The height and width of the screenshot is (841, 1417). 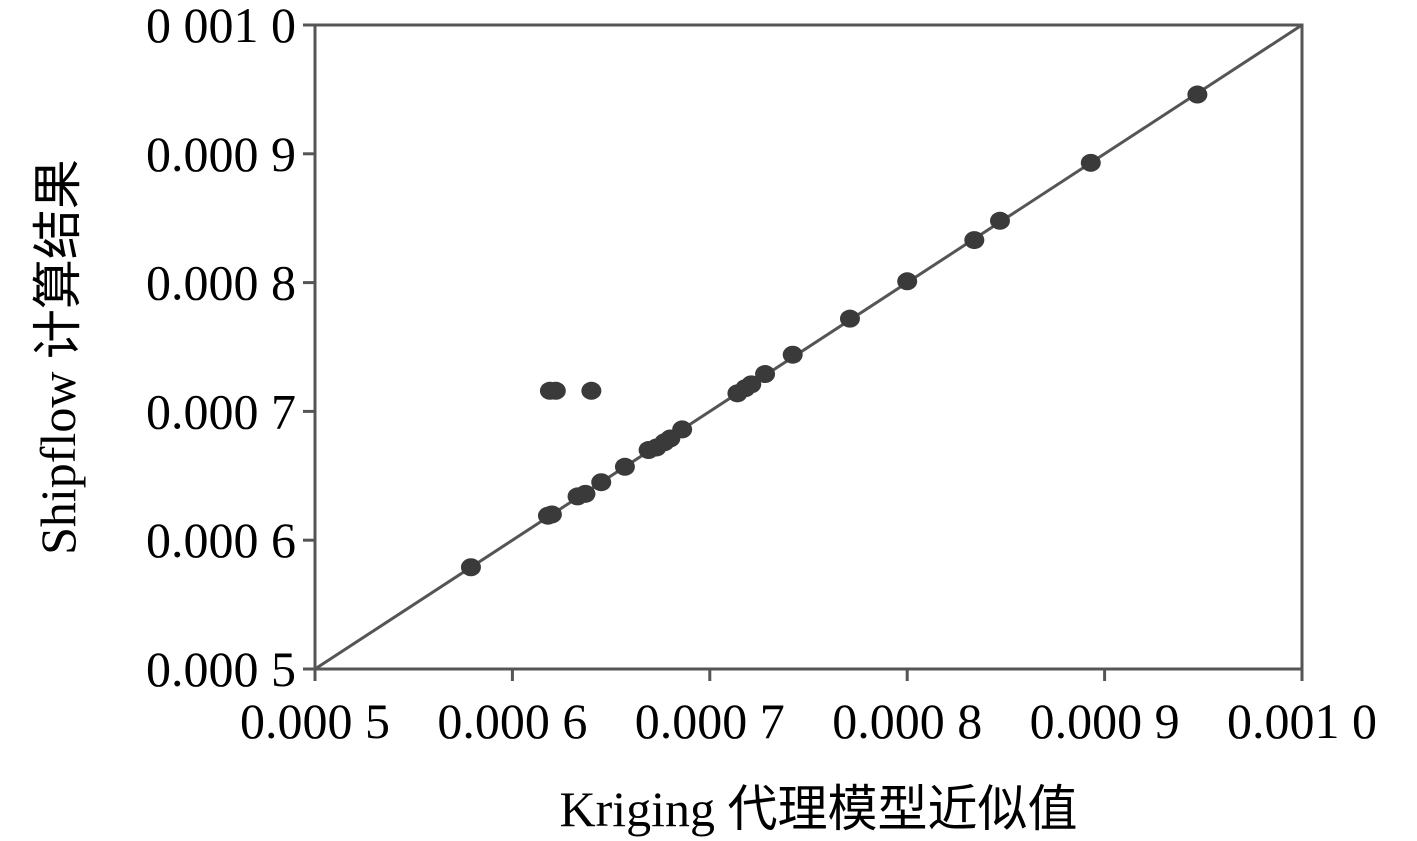 I want to click on x-tick-label: 0.000 5, so click(x=315, y=721).